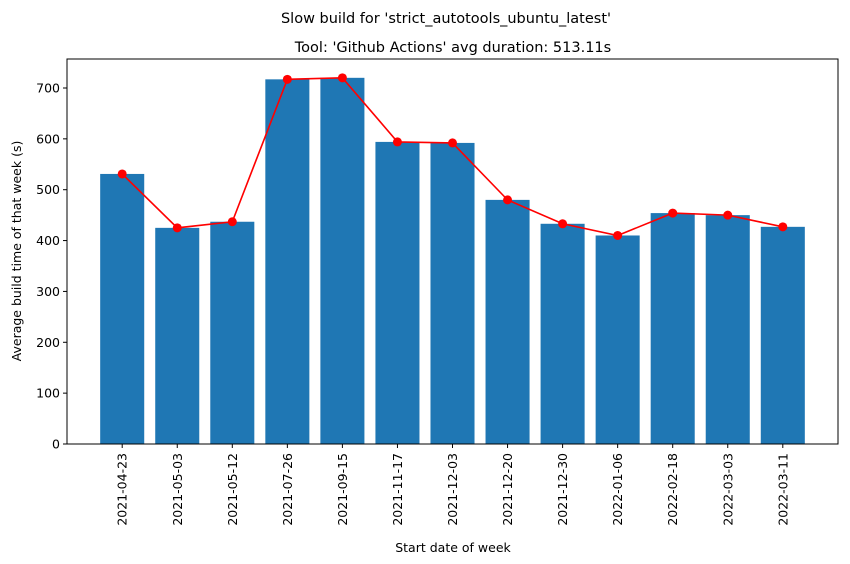 The image size is (850, 564). I want to click on y-axis-label: Average build time of that week (s), so click(16, 251).